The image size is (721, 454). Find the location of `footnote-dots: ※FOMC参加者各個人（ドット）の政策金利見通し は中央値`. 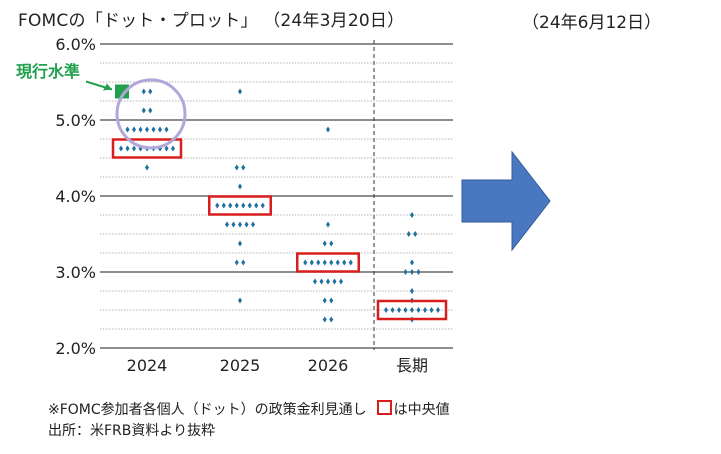

footnote-dots: ※FOMC参加者各個人（ドット）の政策金利見通し は中央値 is located at coordinates (249, 409).